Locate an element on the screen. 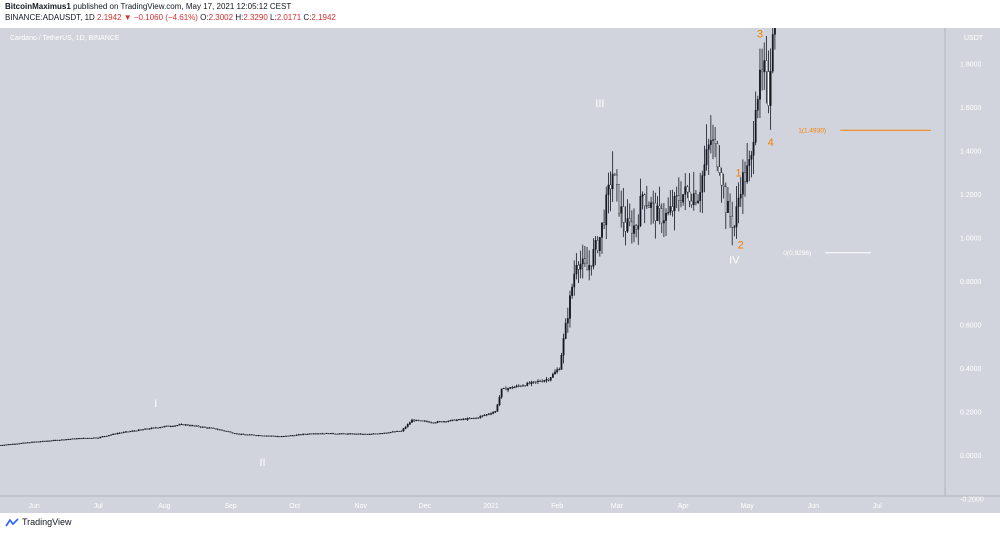 Image resolution: width=1000 pixels, height=533 pixels. x-tick-label: Jun is located at coordinates (34, 506).